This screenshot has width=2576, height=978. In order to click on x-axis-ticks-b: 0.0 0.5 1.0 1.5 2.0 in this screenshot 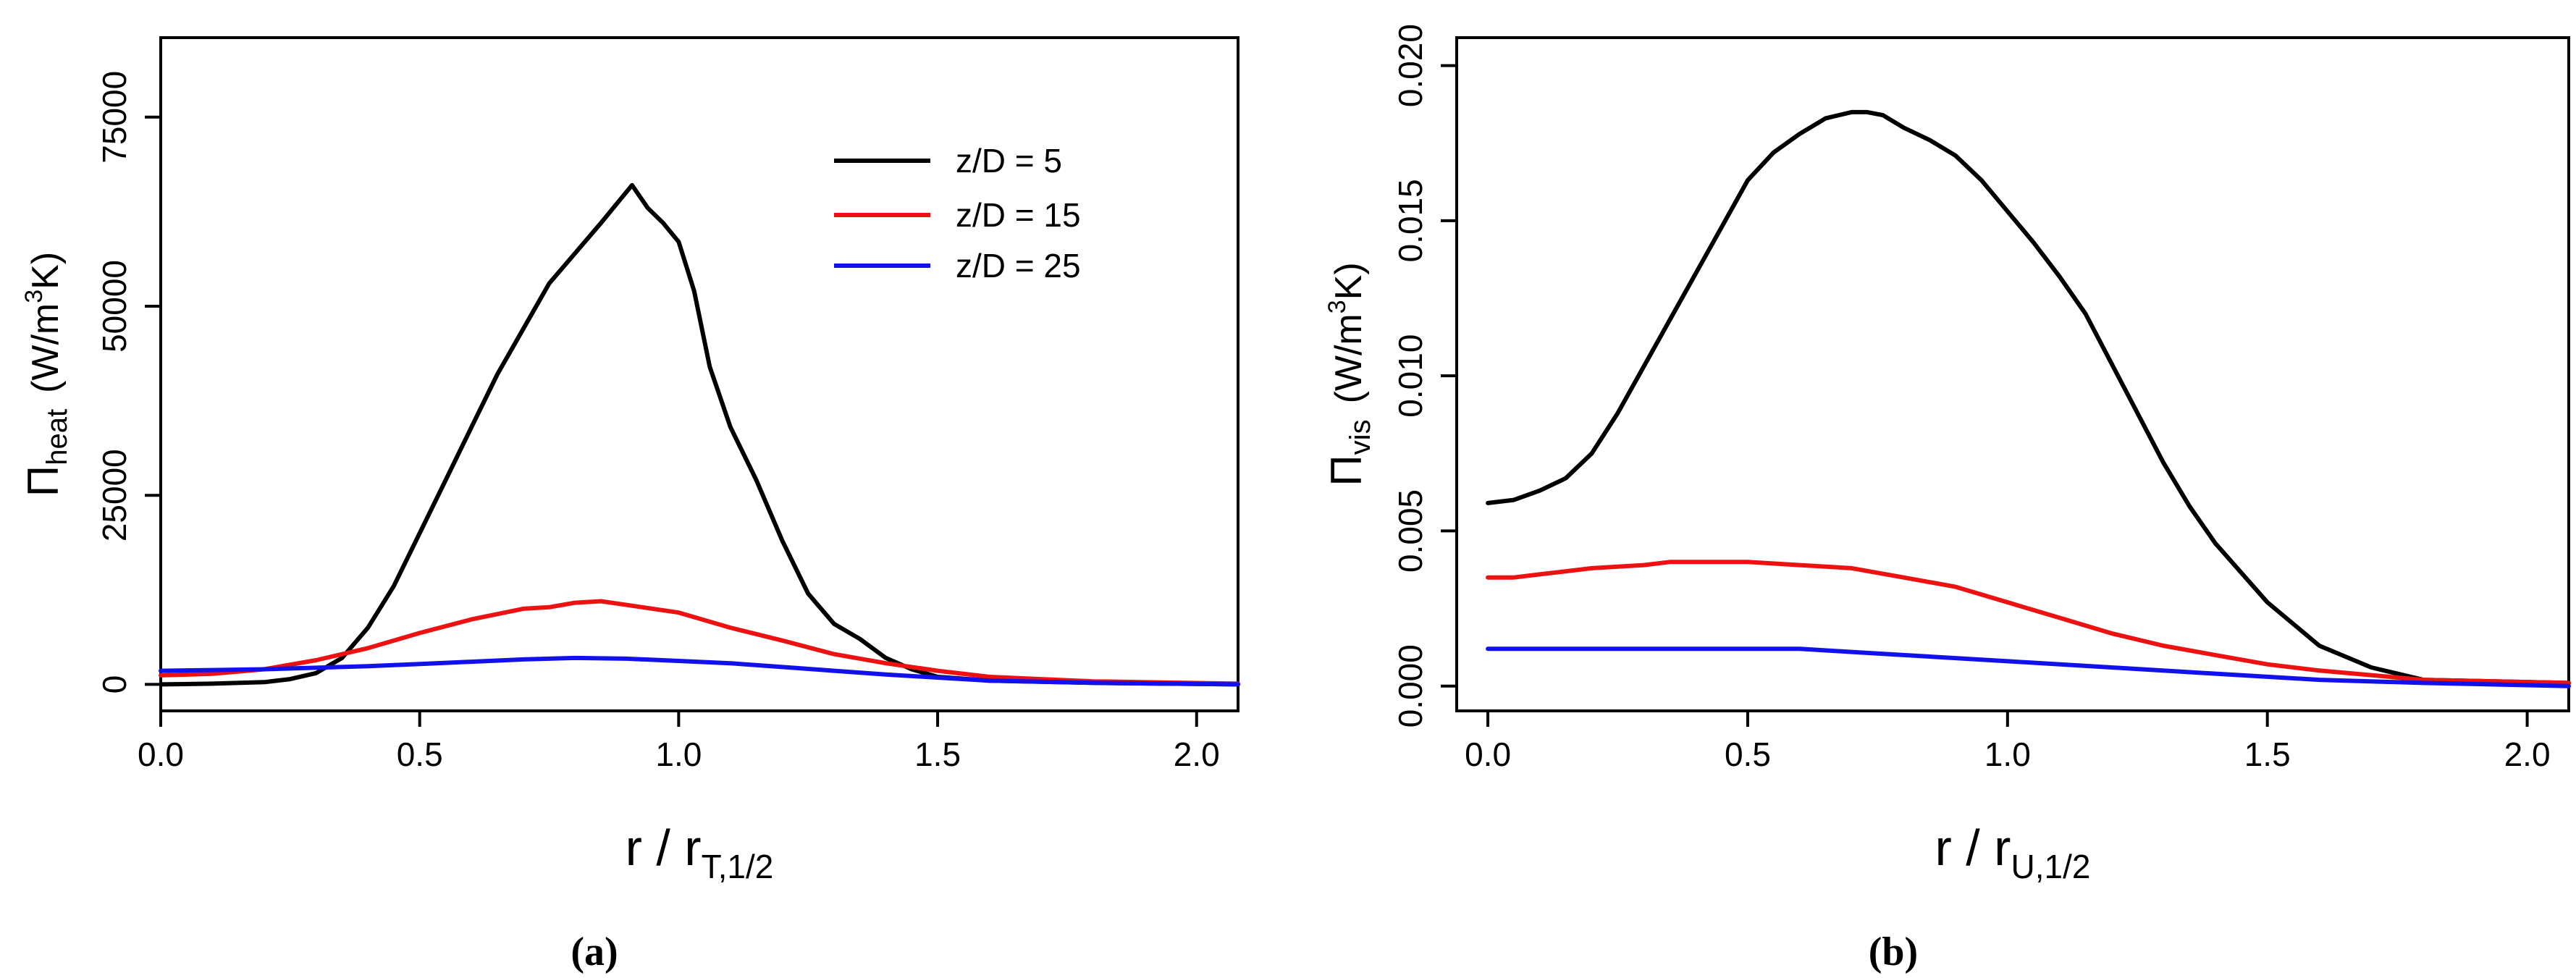, I will do `click(2008, 742)`.